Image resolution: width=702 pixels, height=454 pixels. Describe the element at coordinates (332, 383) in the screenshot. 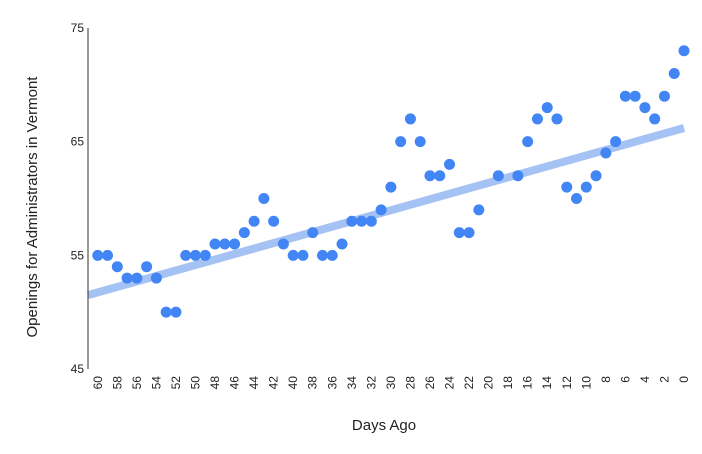

I see `x-tick-label: 36` at that location.